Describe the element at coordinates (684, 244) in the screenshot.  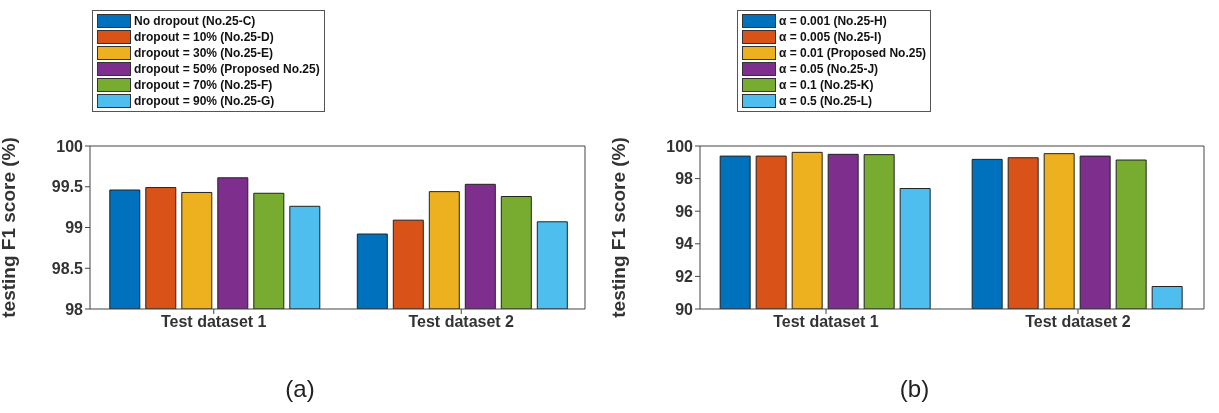
I see `y-tick-label: 94` at that location.